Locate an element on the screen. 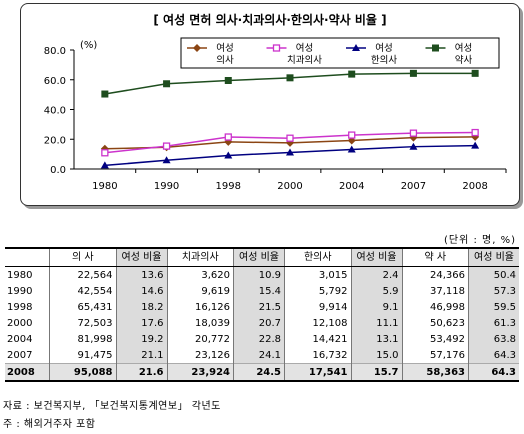  table-cell: 57,176 is located at coordinates (435, 355).